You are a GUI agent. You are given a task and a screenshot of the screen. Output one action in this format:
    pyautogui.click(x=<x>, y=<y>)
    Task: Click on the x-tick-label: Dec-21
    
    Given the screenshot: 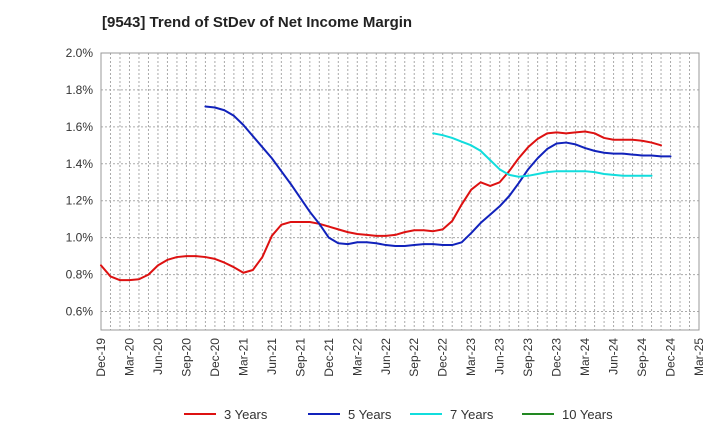 What is the action you would take?
    pyautogui.click(x=329, y=357)
    